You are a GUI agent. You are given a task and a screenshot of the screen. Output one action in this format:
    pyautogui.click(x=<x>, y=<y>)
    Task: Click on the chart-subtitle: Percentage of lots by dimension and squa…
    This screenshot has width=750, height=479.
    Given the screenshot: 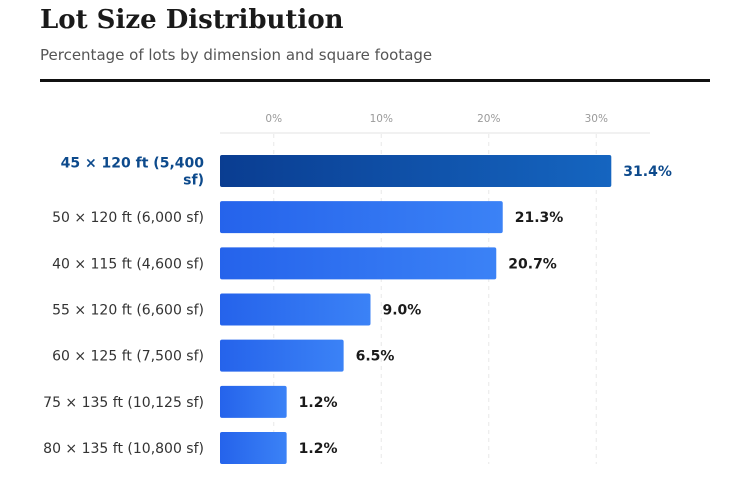 What is the action you would take?
    pyautogui.click(x=236, y=55)
    